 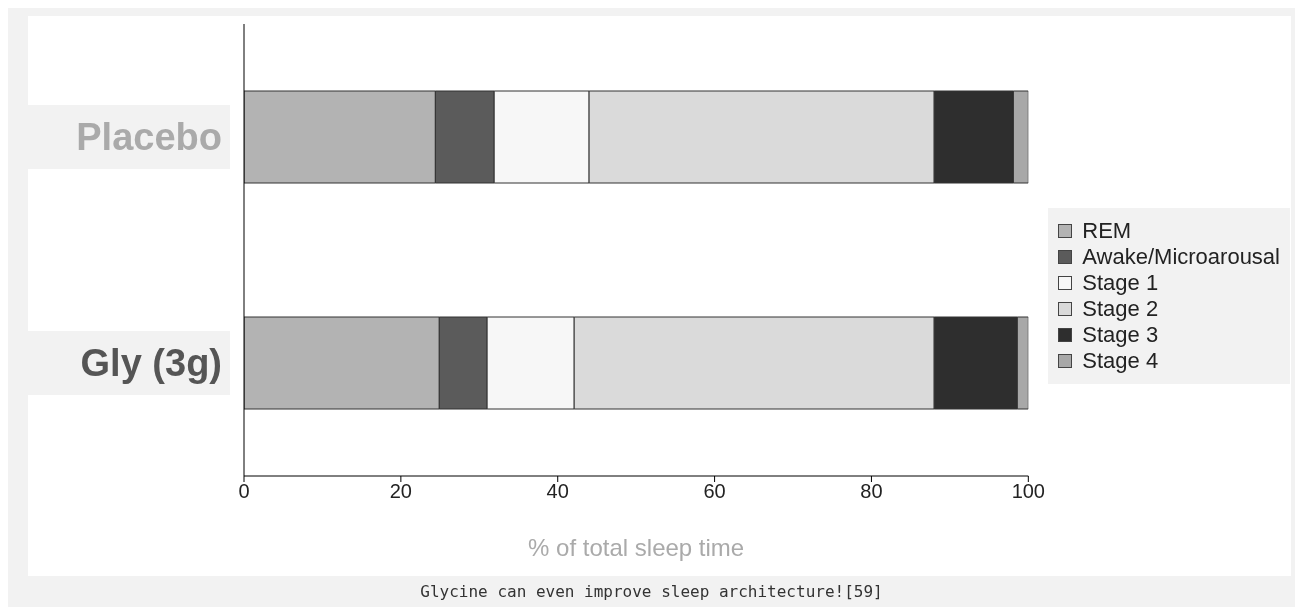 I want to click on x-tick-label: 20, so click(x=400, y=491).